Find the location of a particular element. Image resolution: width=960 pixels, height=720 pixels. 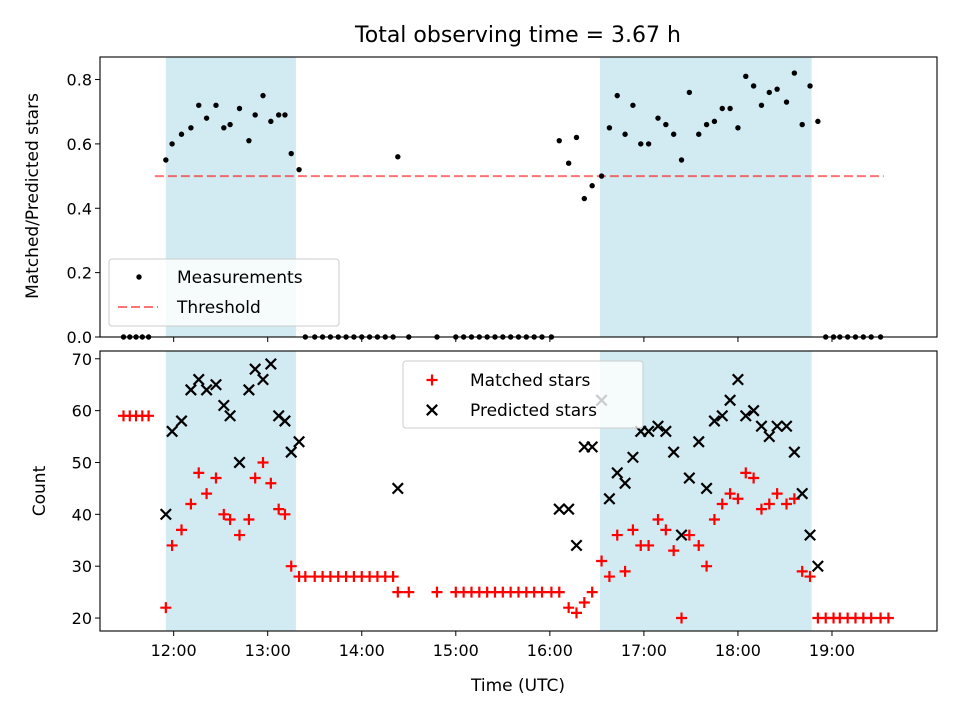

ytick-label: 60 is located at coordinates (82, 411).